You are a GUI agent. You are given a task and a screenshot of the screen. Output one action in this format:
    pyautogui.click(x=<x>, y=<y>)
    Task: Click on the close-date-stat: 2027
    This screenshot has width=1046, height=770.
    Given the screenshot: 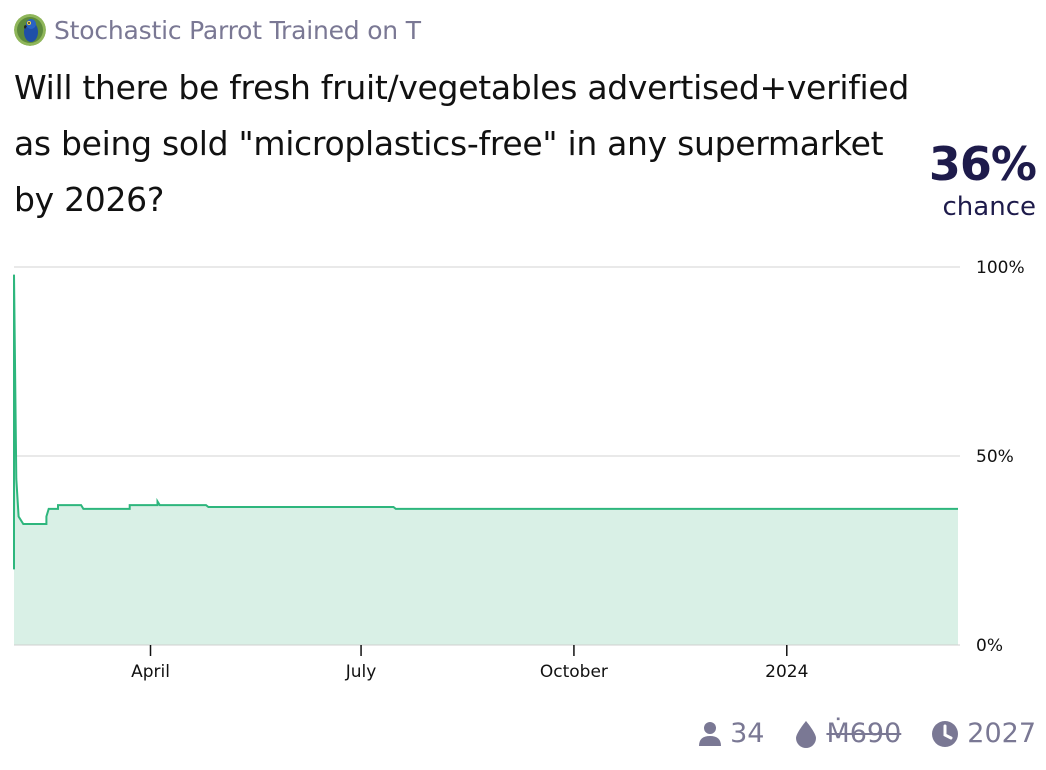 What is the action you would take?
    pyautogui.click(x=983, y=733)
    